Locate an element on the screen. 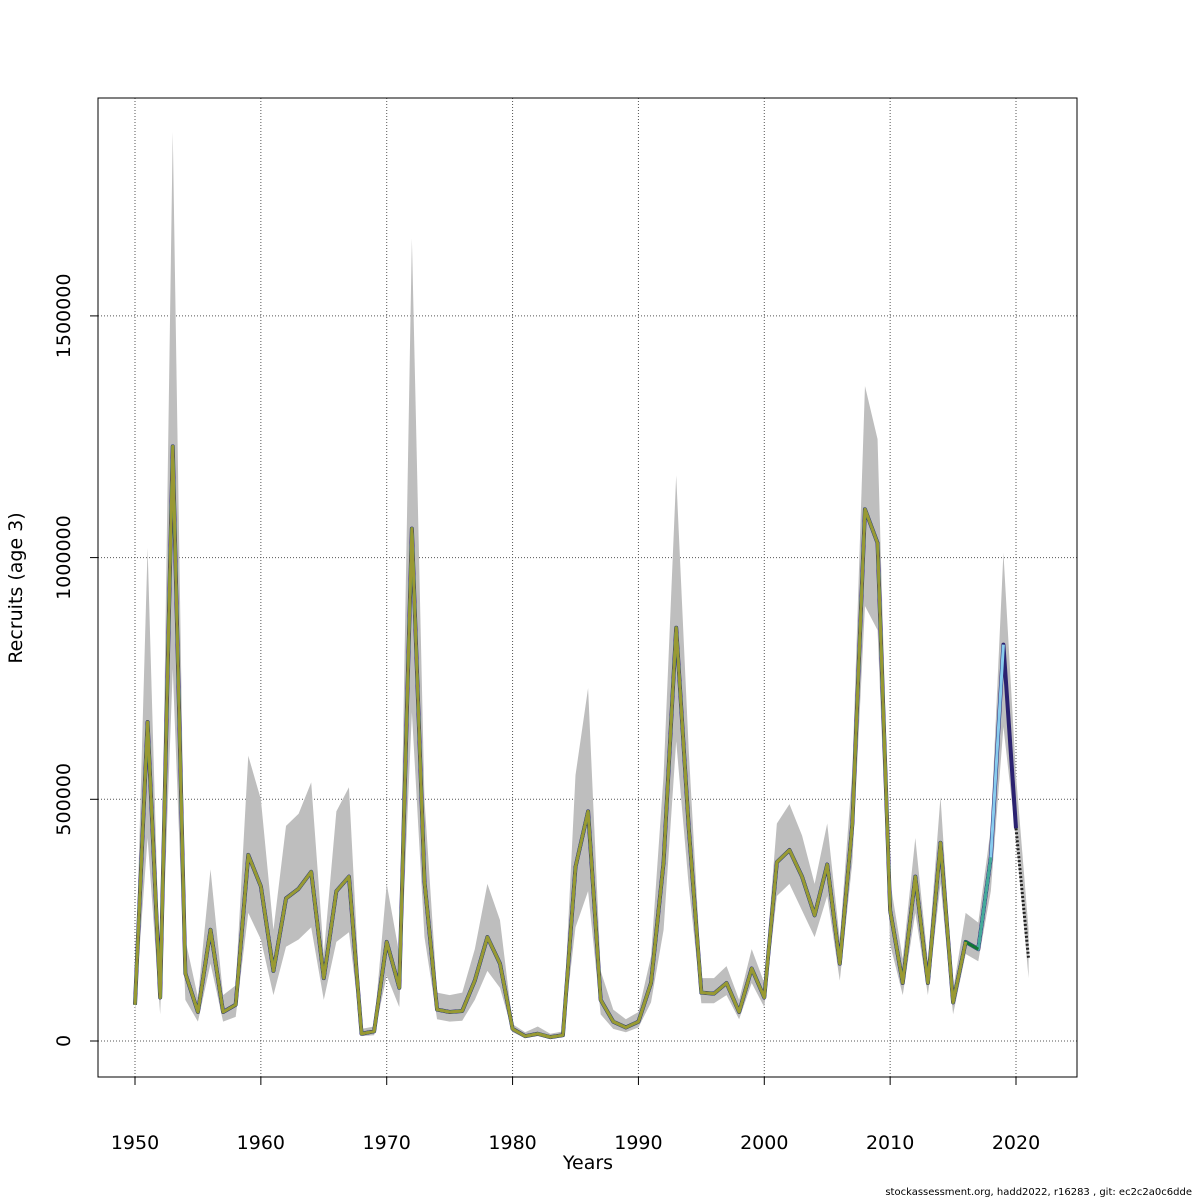  y-axis-label: Recruits (age 3) is located at coordinates (16, 587).